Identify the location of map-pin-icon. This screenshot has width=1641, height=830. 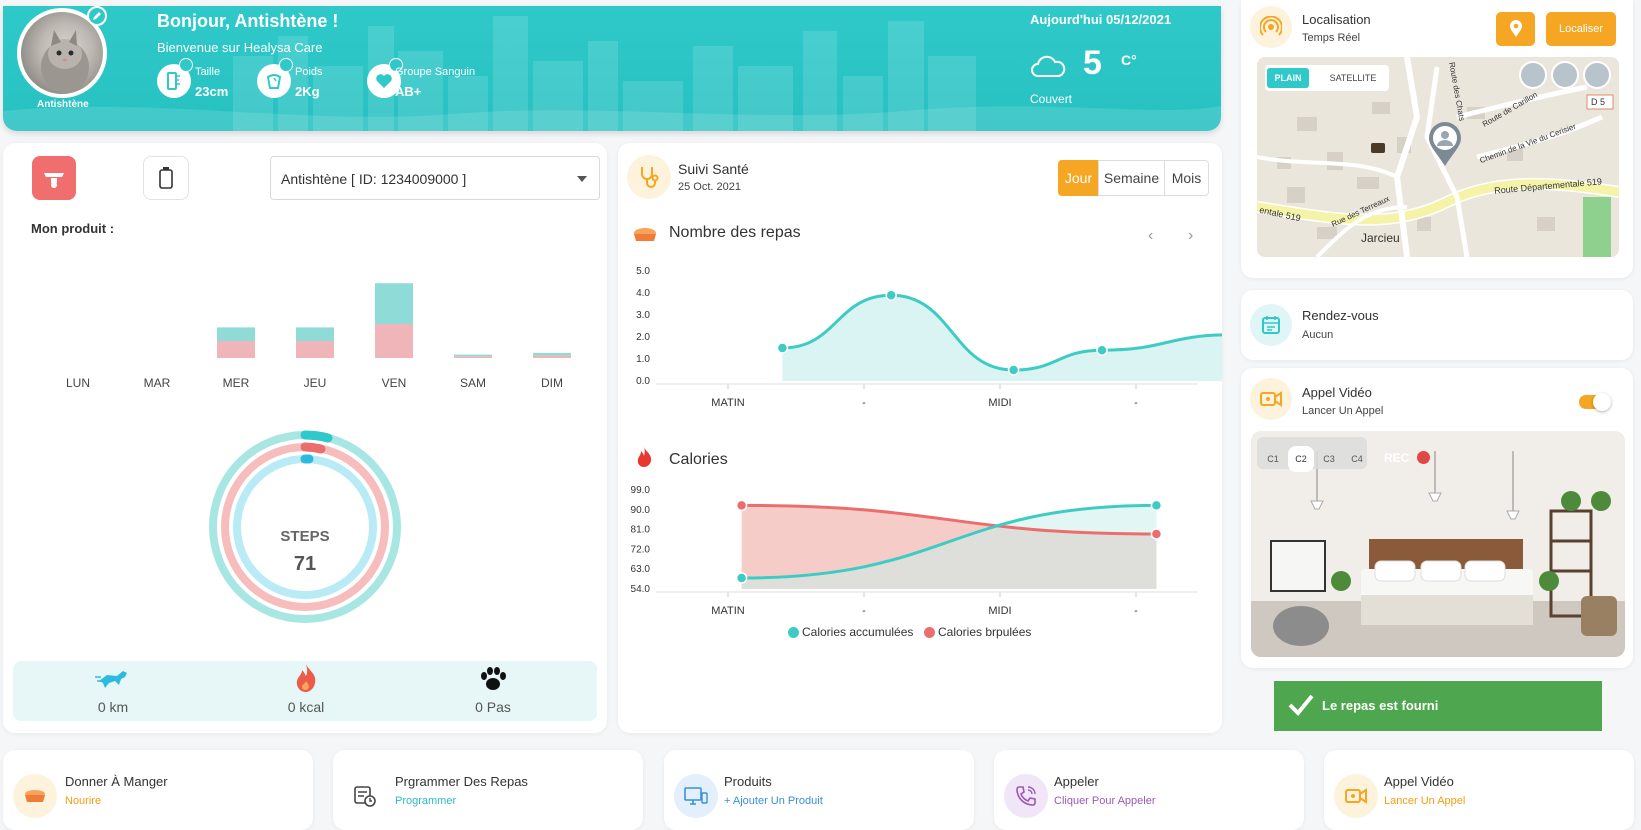
(1515, 28).